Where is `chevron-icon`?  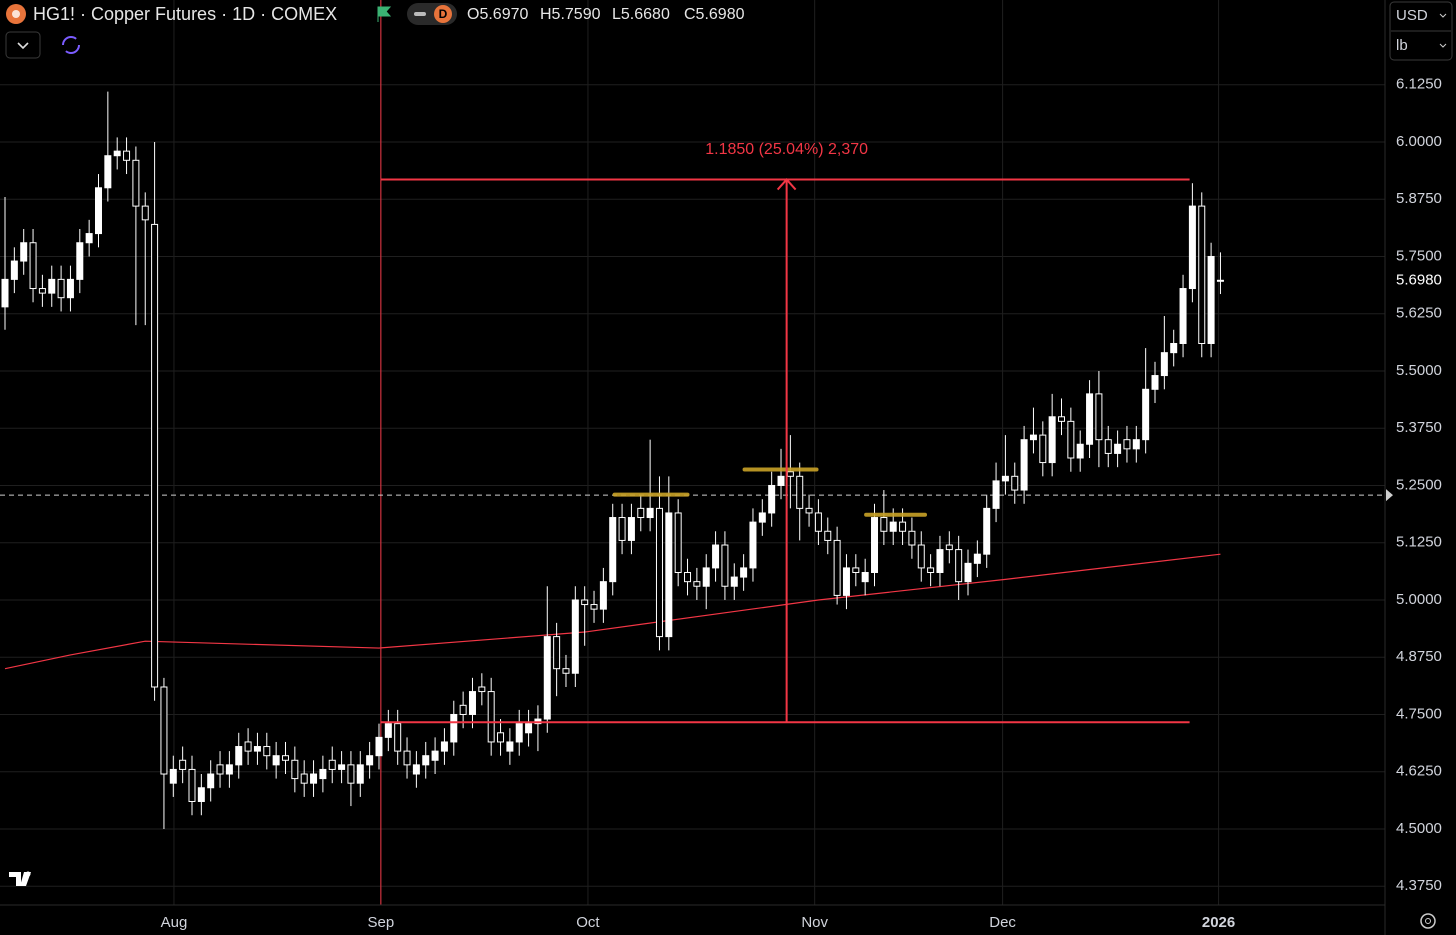
chevron-icon is located at coordinates (23, 46).